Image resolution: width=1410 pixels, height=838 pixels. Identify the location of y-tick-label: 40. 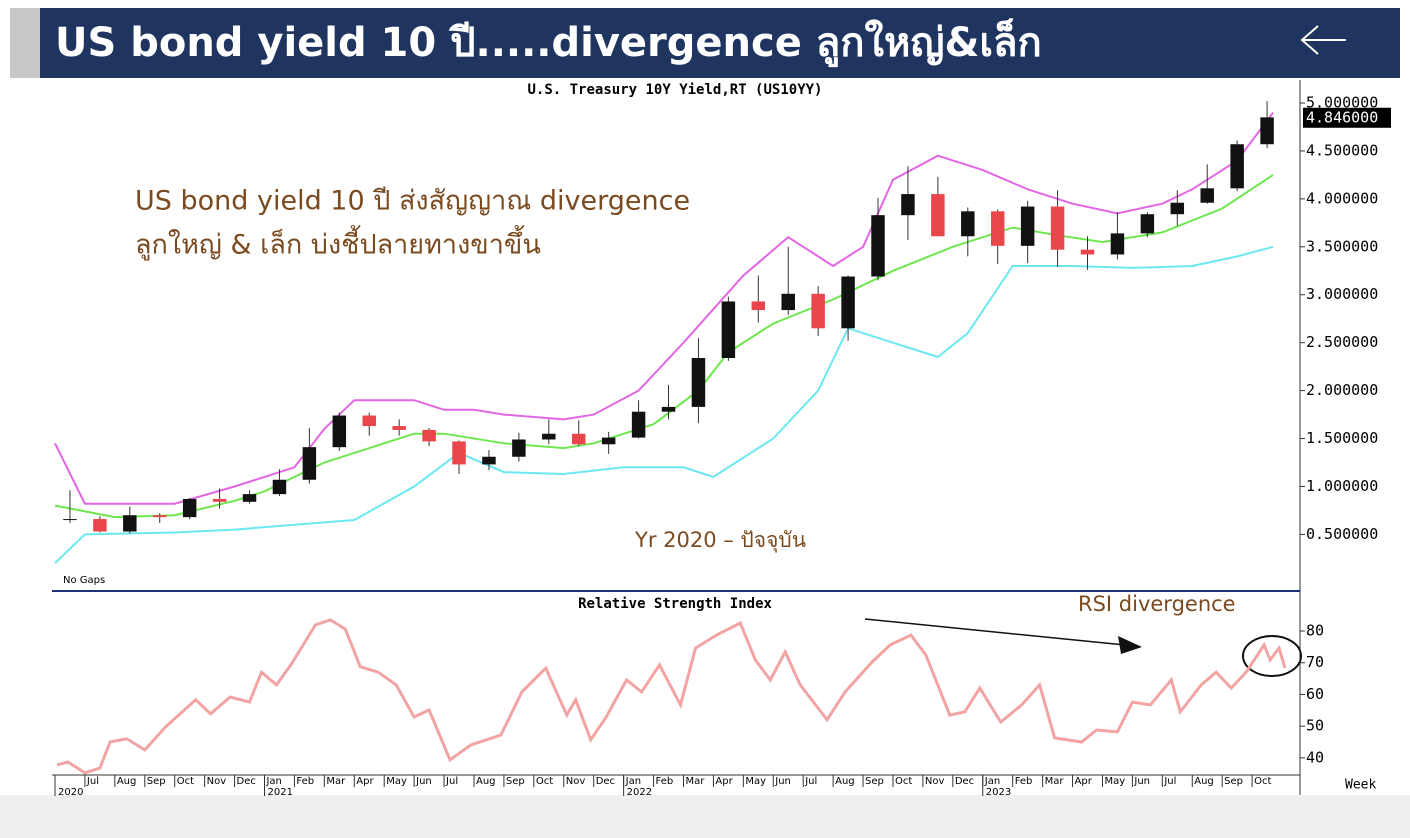
(1315, 757).